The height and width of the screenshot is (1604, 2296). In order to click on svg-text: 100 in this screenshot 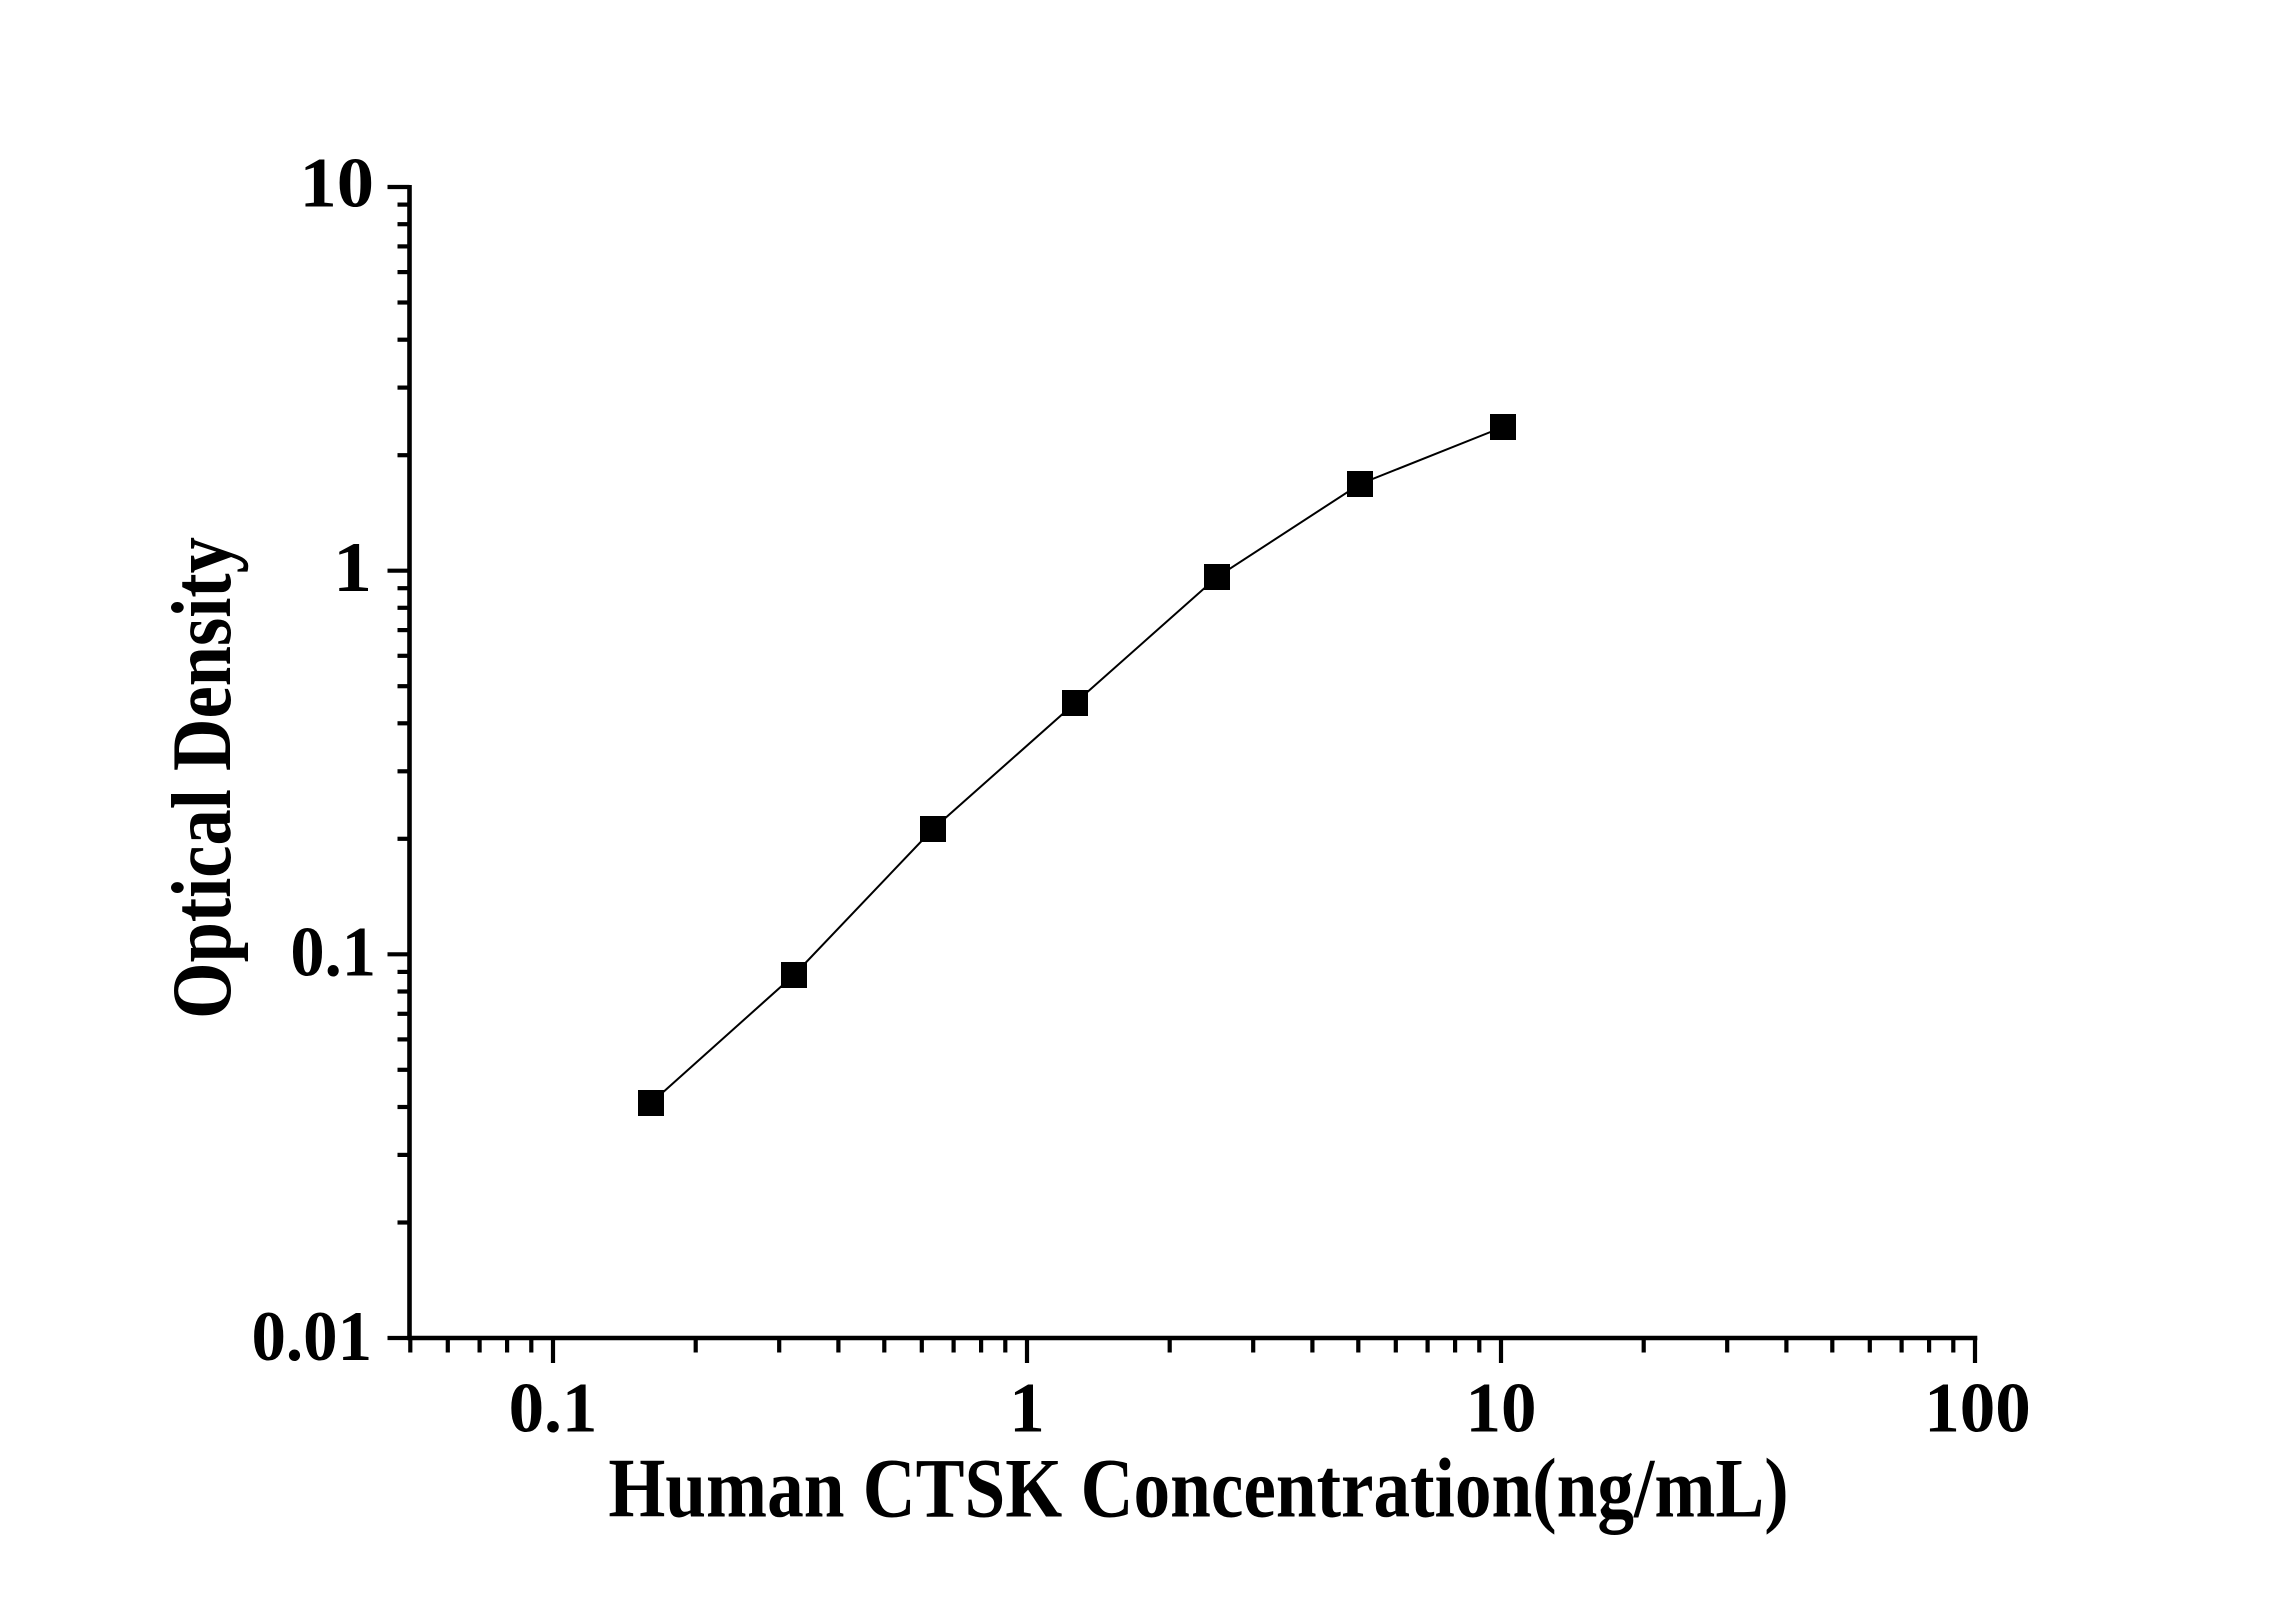, I will do `click(1977, 1409)`.